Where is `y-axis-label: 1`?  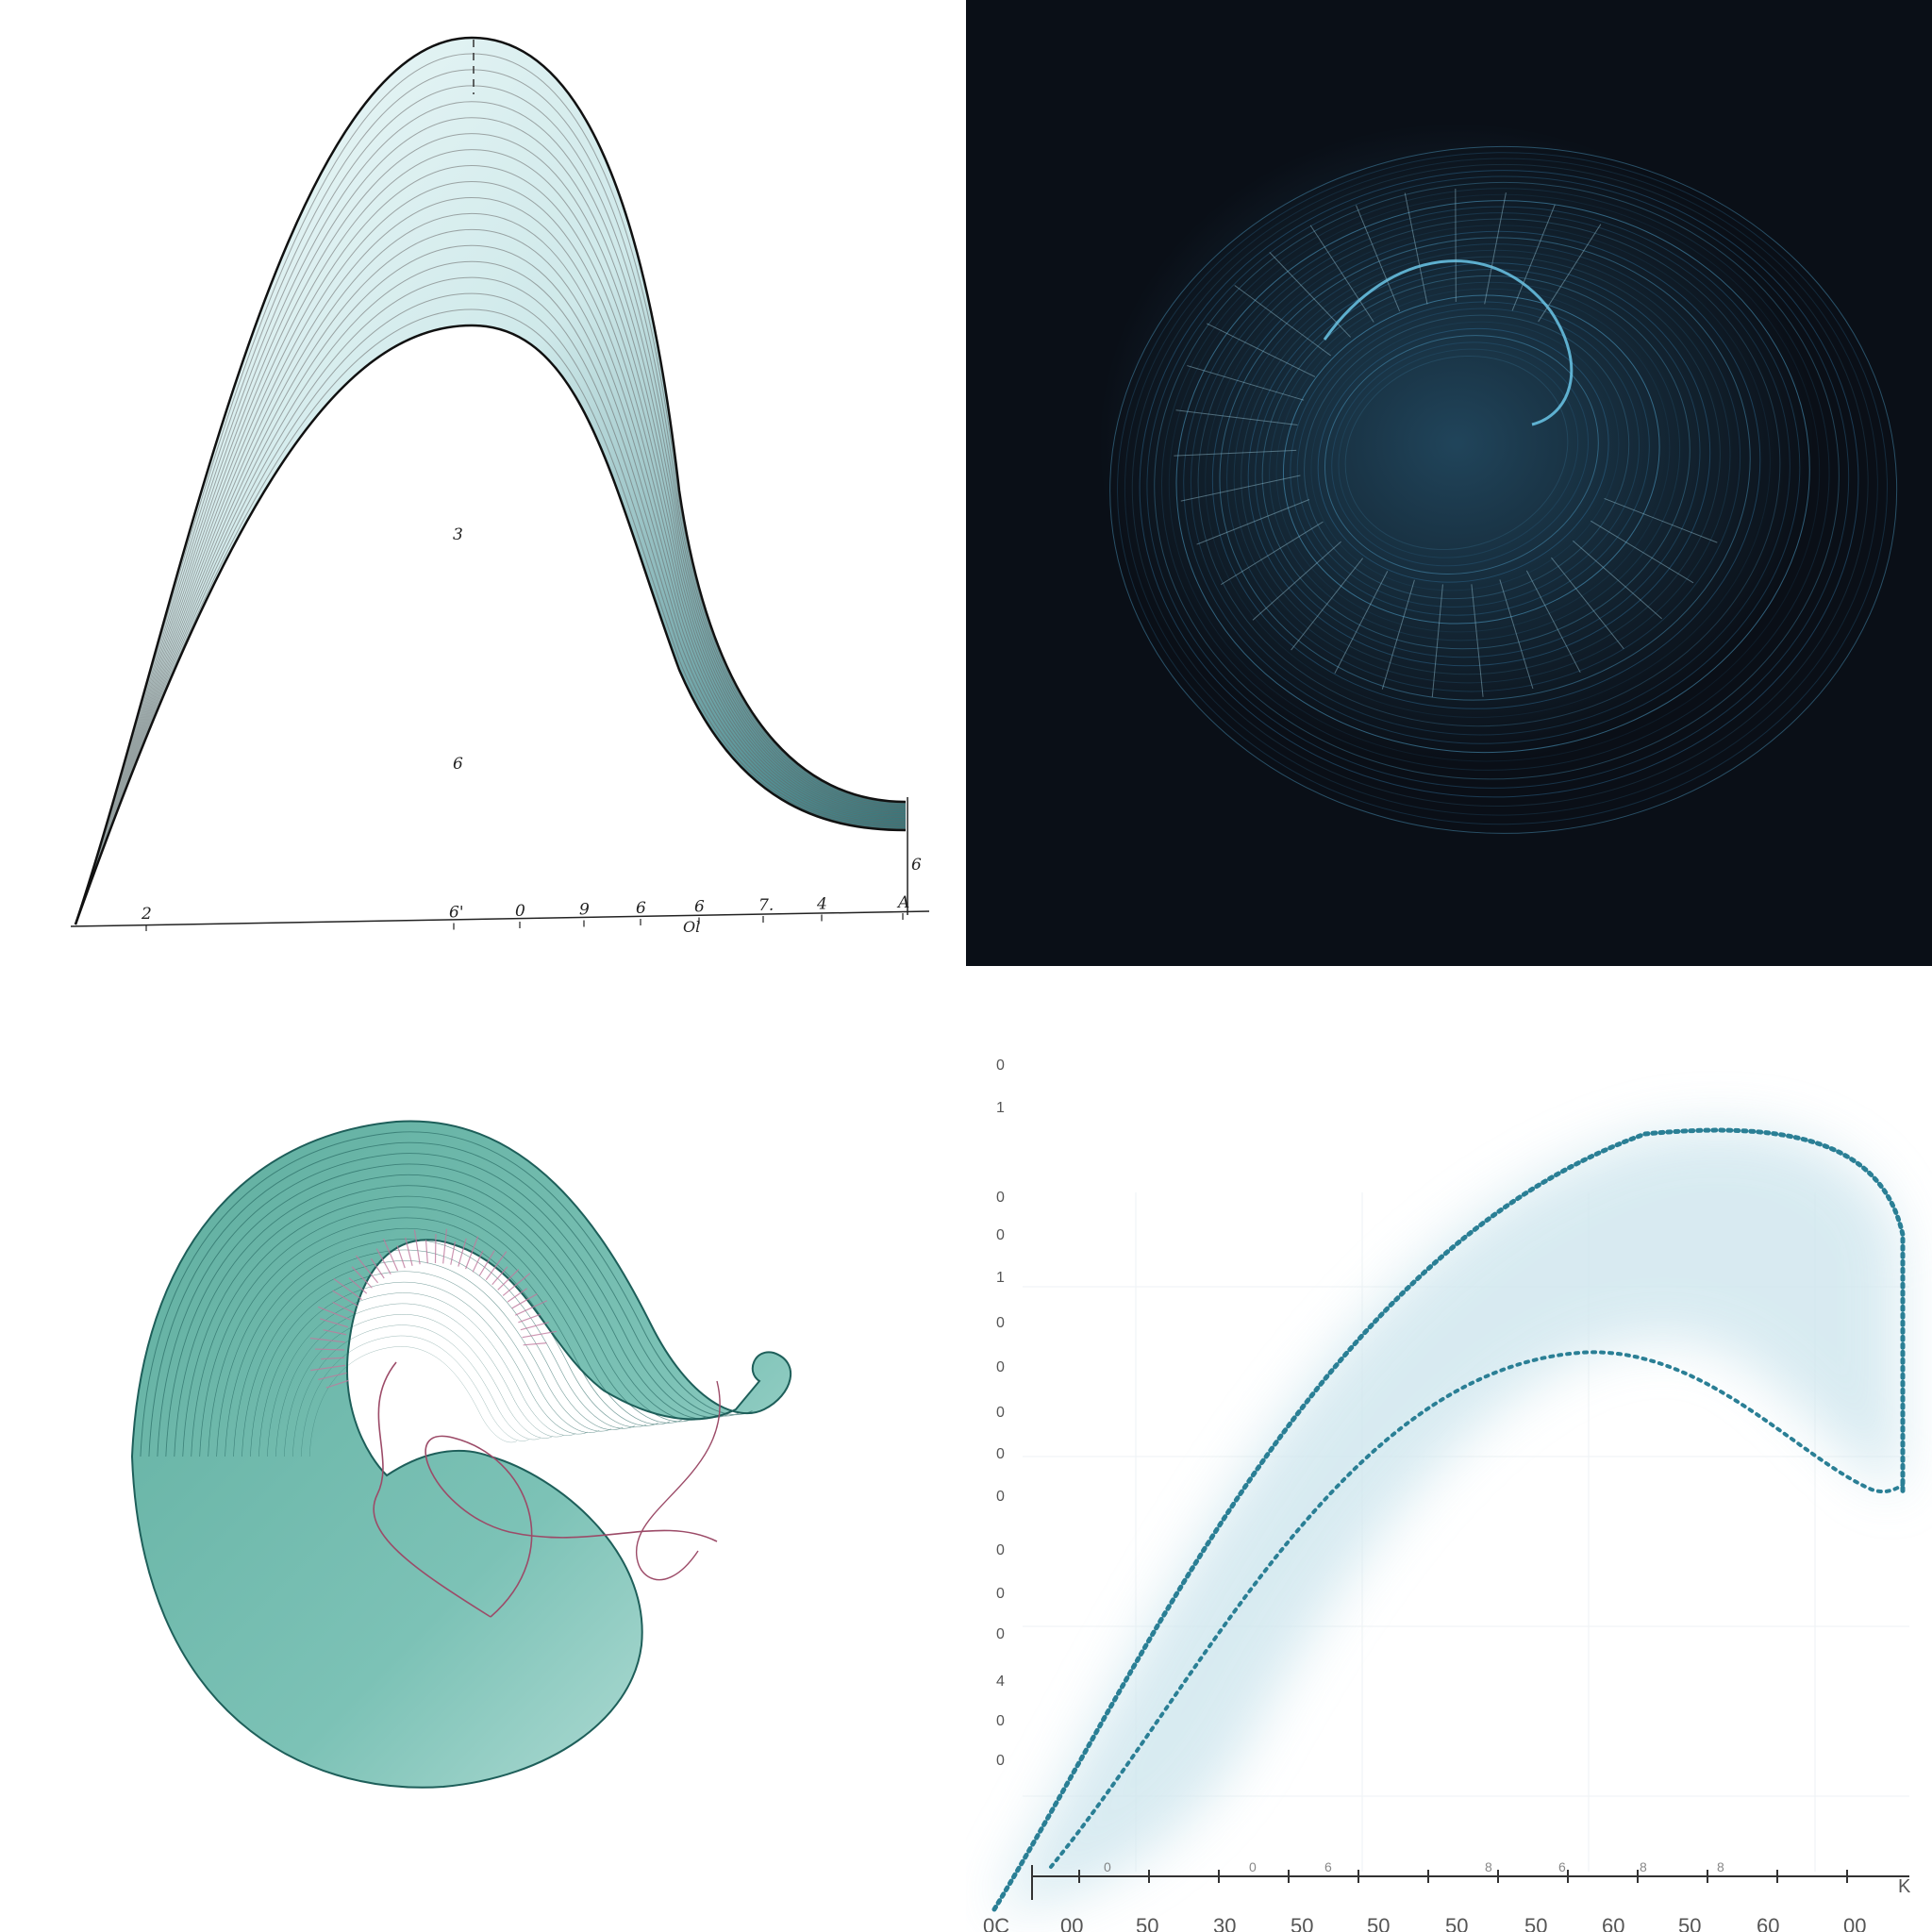
y-axis-label: 1 is located at coordinates (1001, 1278).